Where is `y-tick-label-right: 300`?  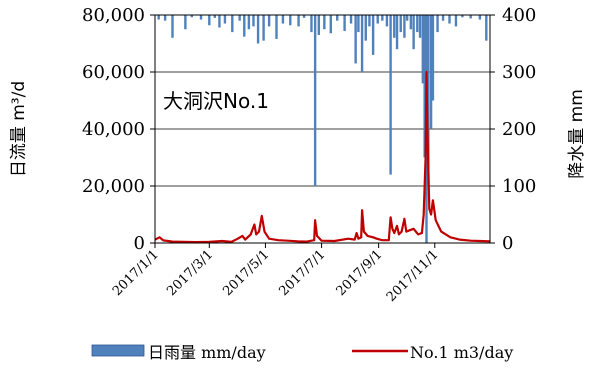 y-tick-label-right: 300 is located at coordinates (519, 72).